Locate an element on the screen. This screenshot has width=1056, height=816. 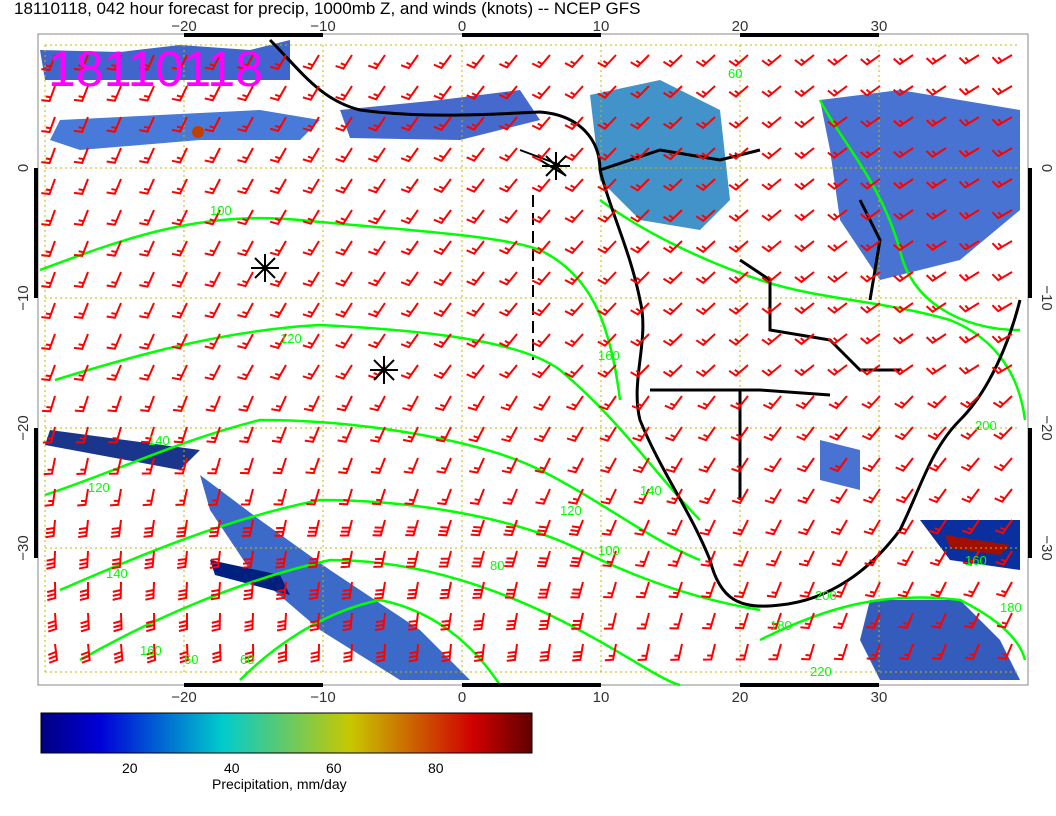
colorbar-tick: 20 is located at coordinates (130, 768).